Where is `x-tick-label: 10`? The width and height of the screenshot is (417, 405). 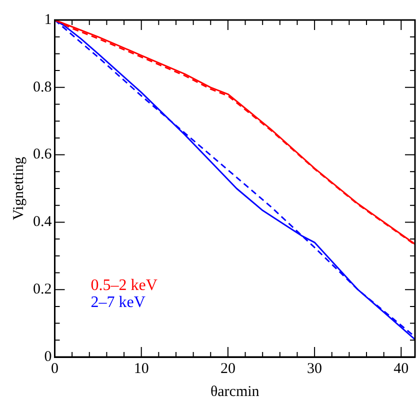 x-tick-label: 10 is located at coordinates (141, 368).